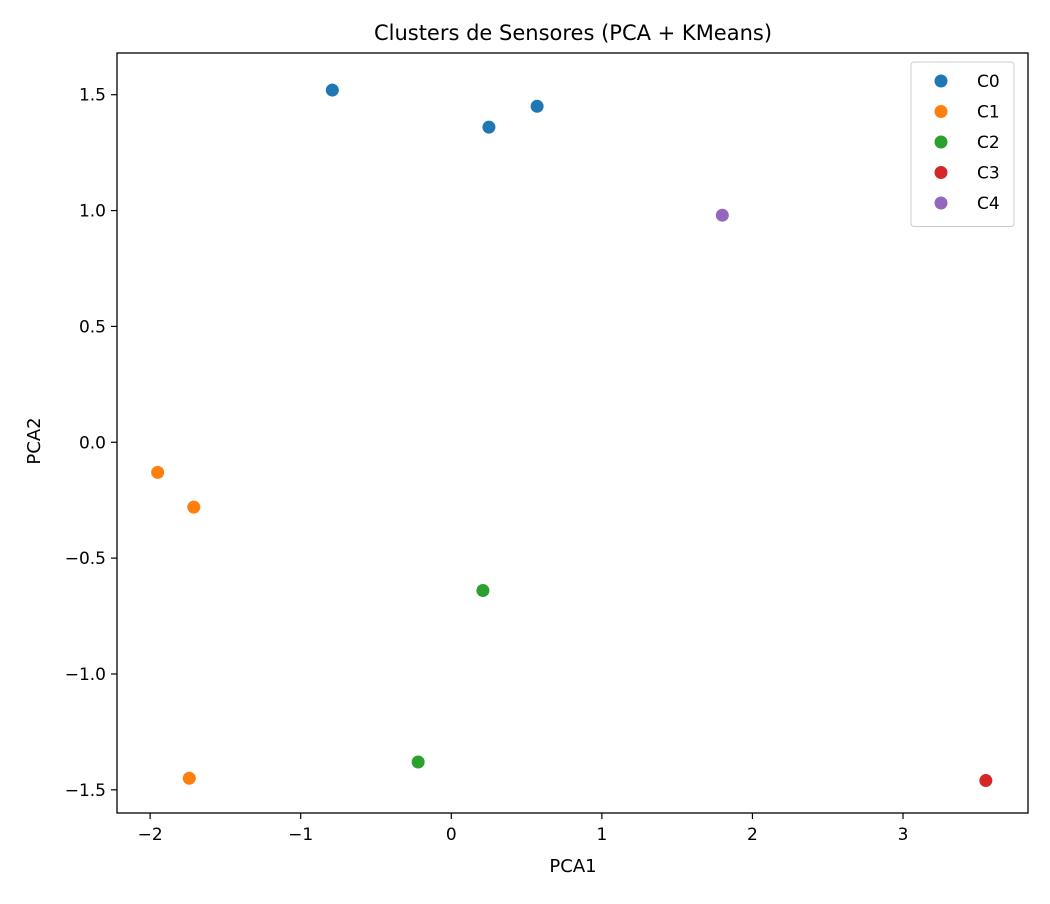 The height and width of the screenshot is (904, 1050). What do you see at coordinates (722, 215) in the screenshot?
I see `data-point-c4` at bounding box center [722, 215].